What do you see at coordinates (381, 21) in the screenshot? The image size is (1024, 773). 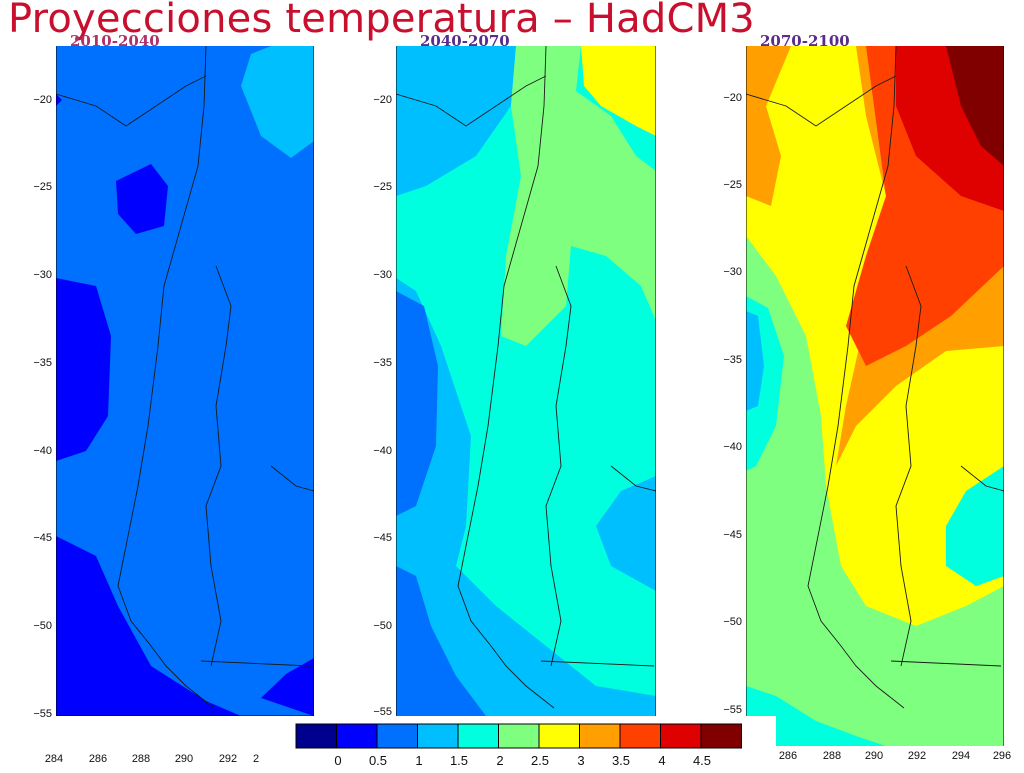 I see `slide-title: Proyecciones temperatura – HadCM3` at bounding box center [381, 21].